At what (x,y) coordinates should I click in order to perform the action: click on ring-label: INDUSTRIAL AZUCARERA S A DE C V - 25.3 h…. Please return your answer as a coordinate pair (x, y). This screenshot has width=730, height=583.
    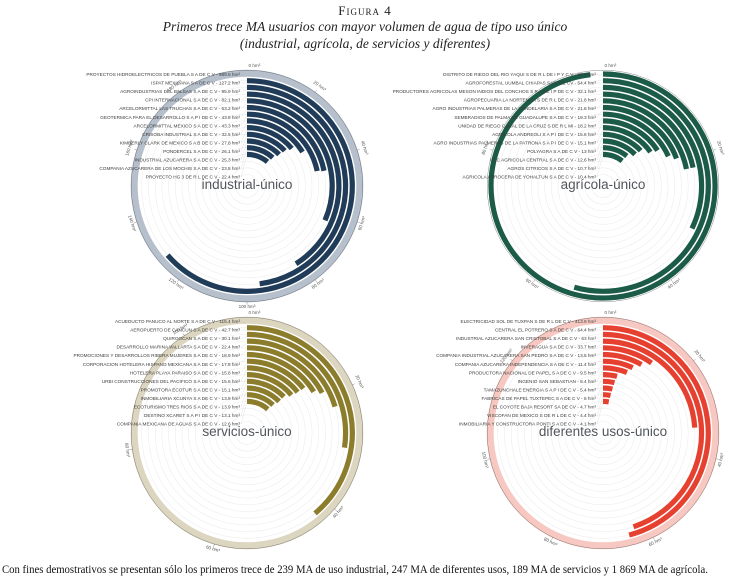
    Looking at the image, I should click on (188, 160).